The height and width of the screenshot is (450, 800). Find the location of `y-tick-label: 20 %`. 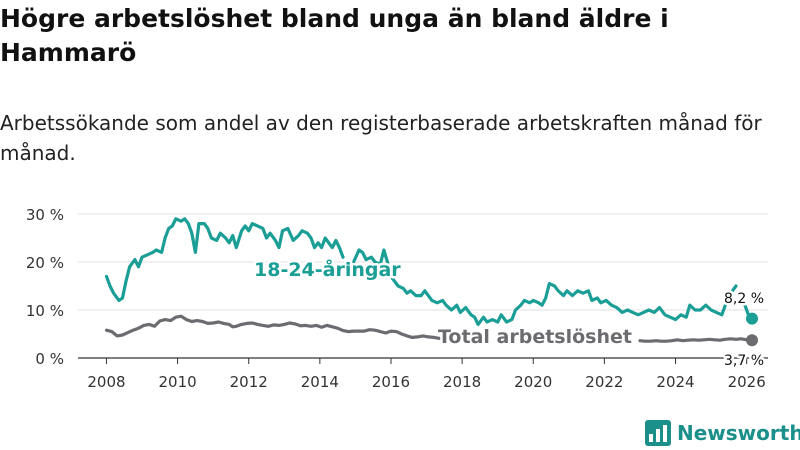

y-tick-label: 20 % is located at coordinates (45, 263).